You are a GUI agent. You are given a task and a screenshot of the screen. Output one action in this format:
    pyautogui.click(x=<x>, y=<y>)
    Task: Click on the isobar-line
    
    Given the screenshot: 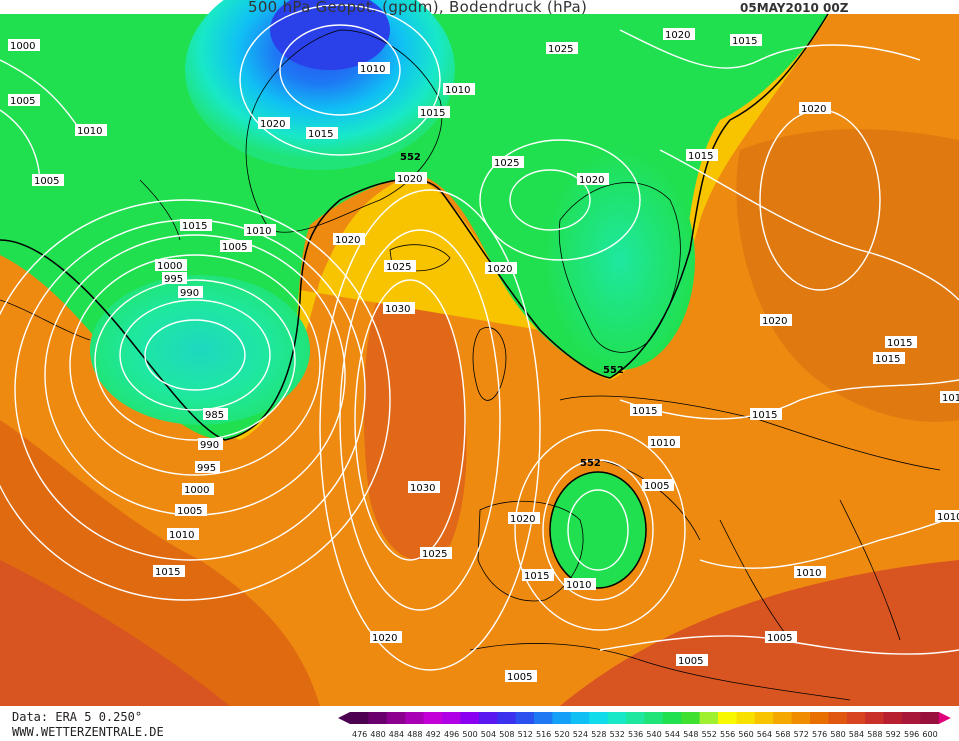 What is the action you would take?
    pyautogui.click(x=789, y=399)
    